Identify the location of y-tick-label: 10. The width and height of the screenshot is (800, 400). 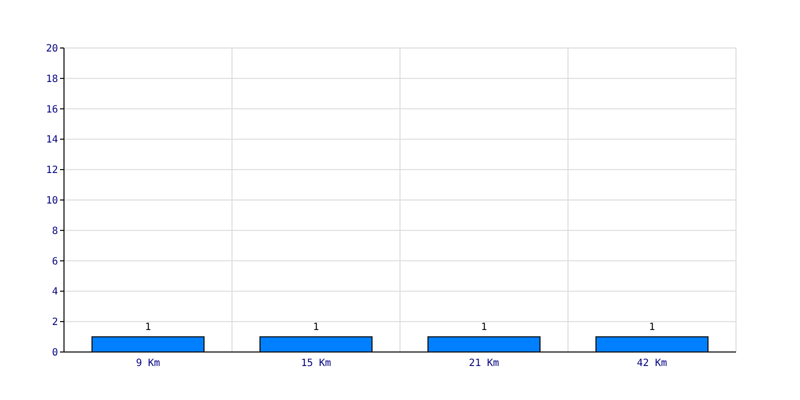
(52, 201).